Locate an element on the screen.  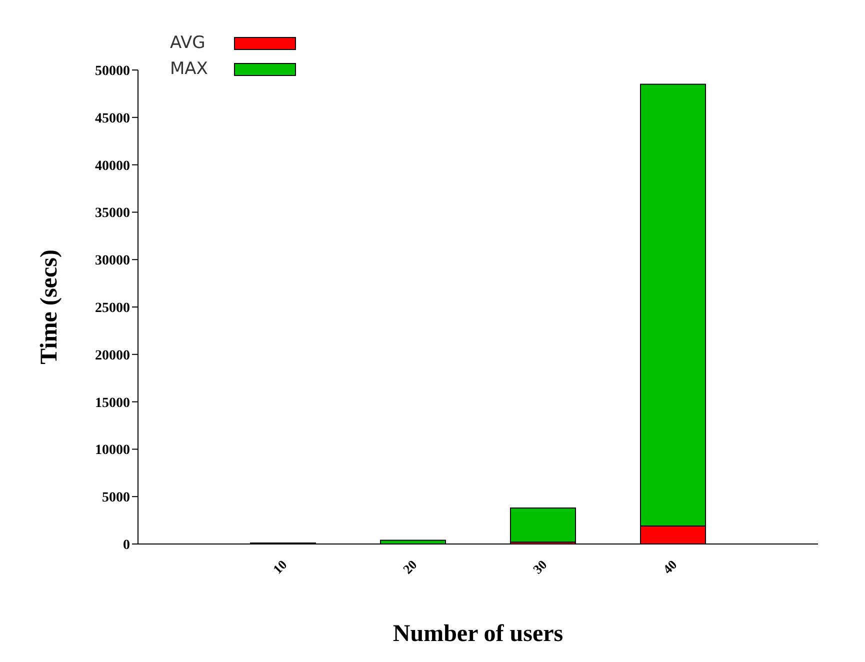
y-tick-label: 30000 is located at coordinates (112, 261).